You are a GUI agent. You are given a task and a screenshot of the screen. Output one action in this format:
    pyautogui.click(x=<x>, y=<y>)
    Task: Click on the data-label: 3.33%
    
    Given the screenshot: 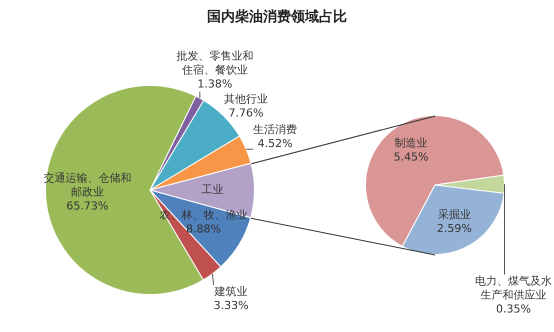 What is the action you would take?
    pyautogui.click(x=231, y=305)
    